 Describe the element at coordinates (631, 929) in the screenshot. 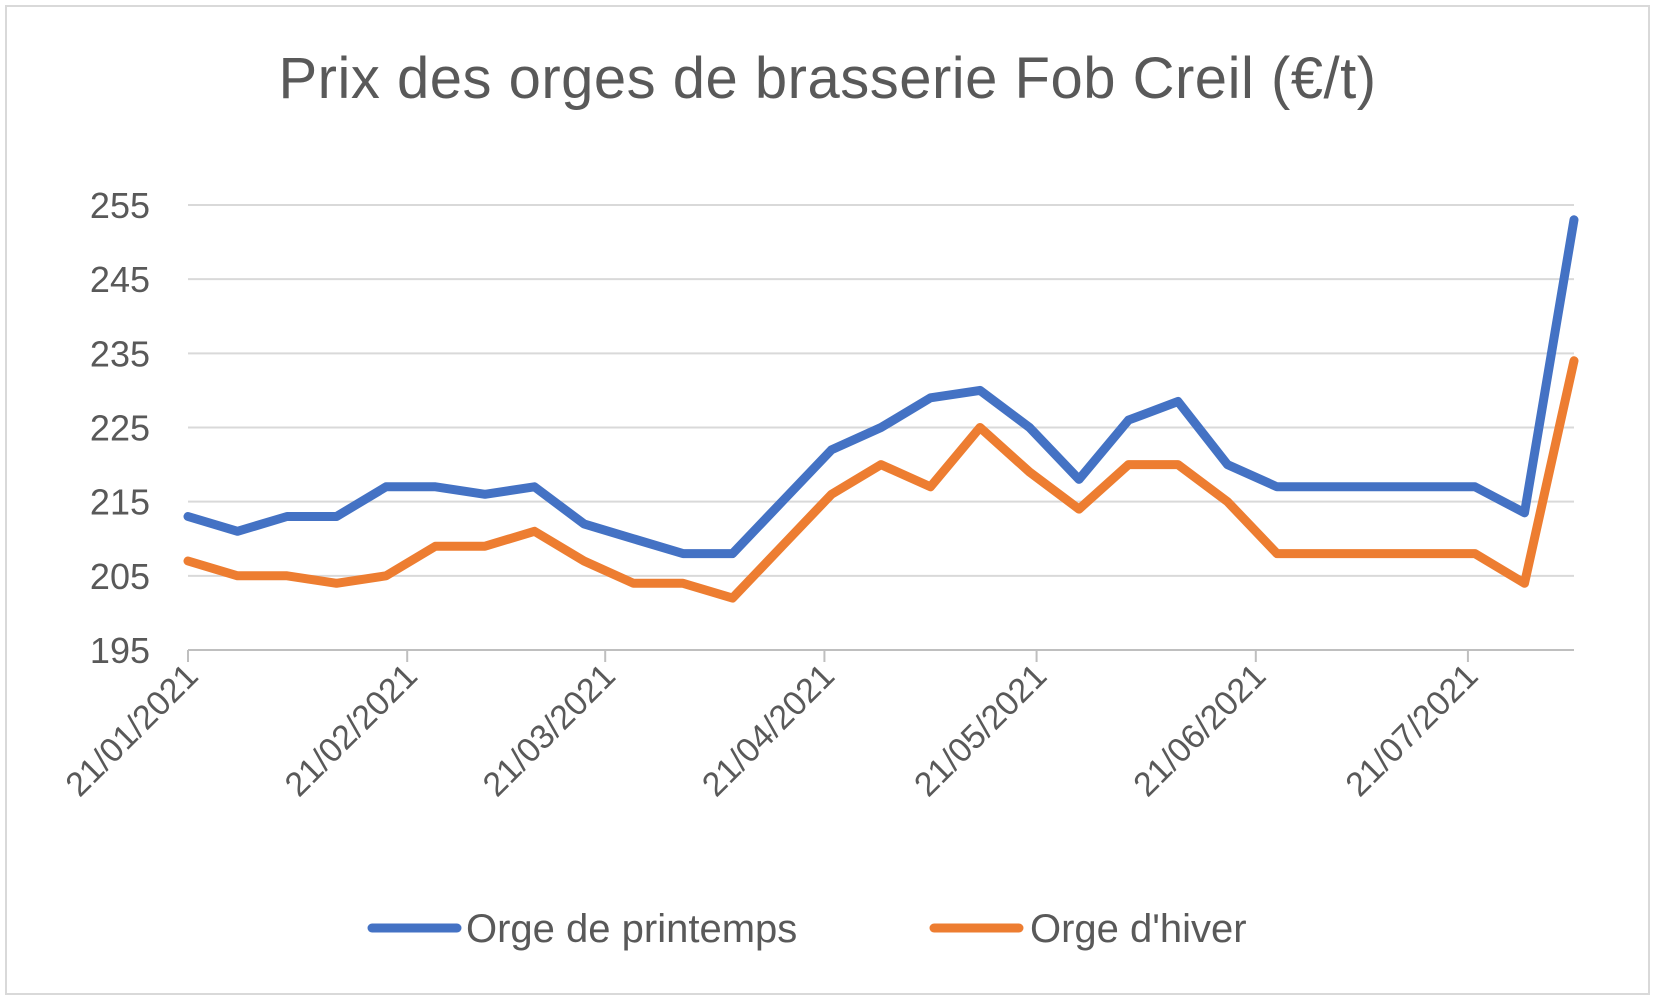

I see `legend-label: Orge de printemps` at that location.